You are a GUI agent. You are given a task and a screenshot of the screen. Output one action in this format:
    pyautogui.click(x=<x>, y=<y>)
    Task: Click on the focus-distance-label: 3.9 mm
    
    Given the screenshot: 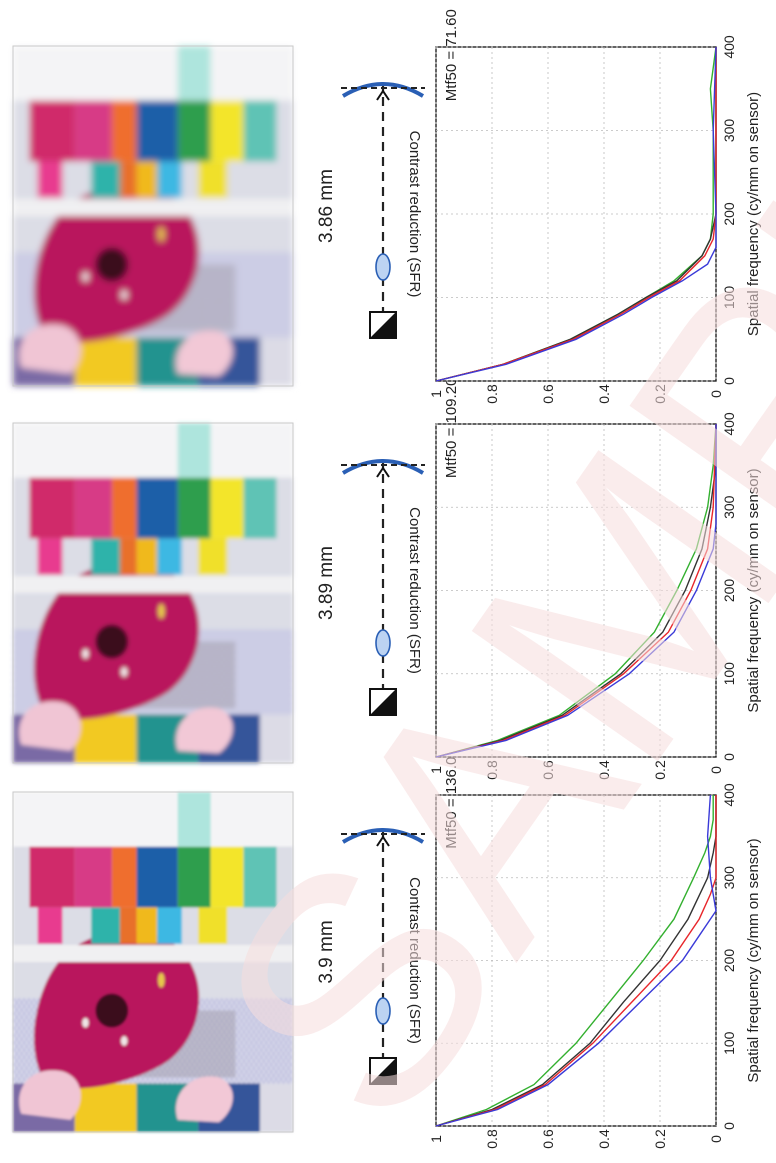 What is the action you would take?
    pyautogui.click(x=326, y=951)
    